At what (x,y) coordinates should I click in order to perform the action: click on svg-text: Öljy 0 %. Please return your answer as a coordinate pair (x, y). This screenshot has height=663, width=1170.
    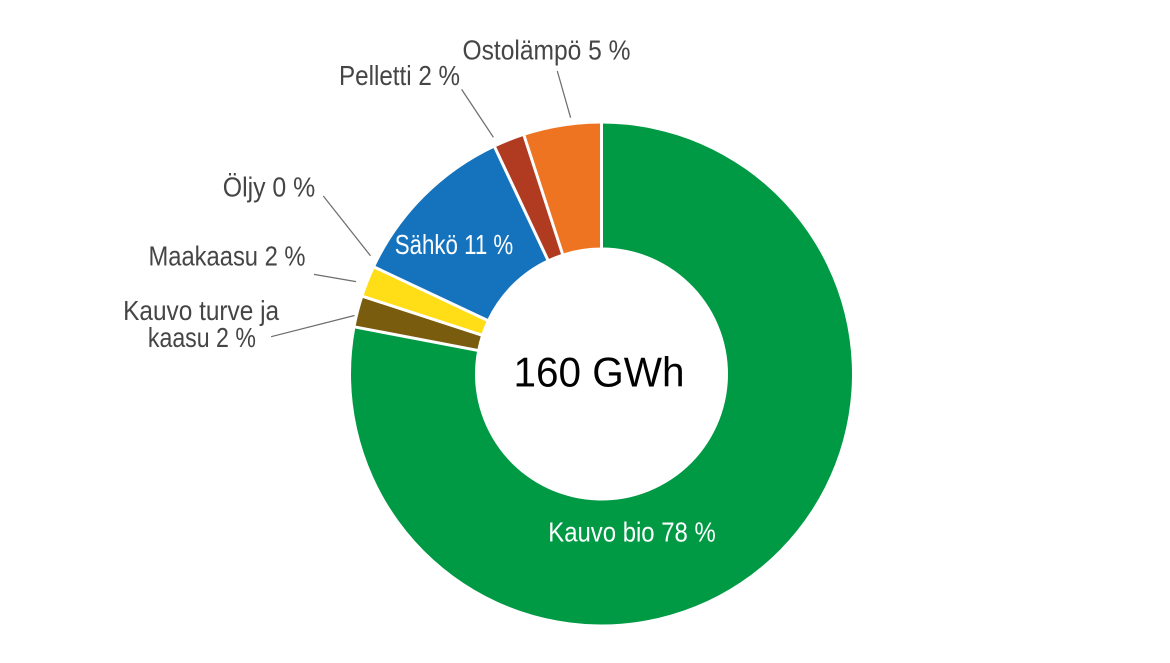
    Looking at the image, I should click on (269, 186).